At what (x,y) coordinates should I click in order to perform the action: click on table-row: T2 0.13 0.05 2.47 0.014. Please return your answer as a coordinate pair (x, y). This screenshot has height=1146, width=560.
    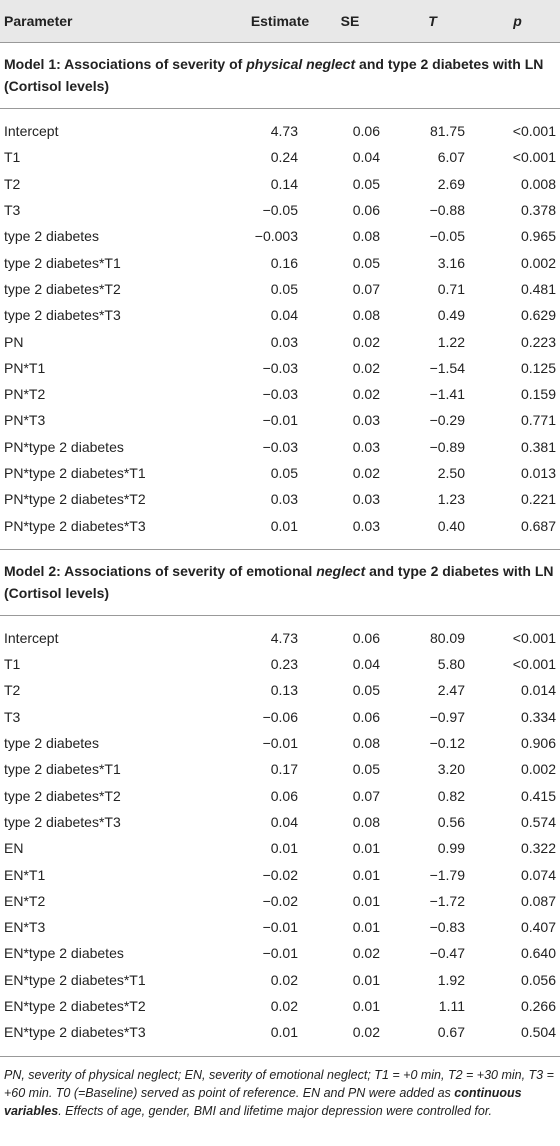
    Looking at the image, I should click on (280, 690).